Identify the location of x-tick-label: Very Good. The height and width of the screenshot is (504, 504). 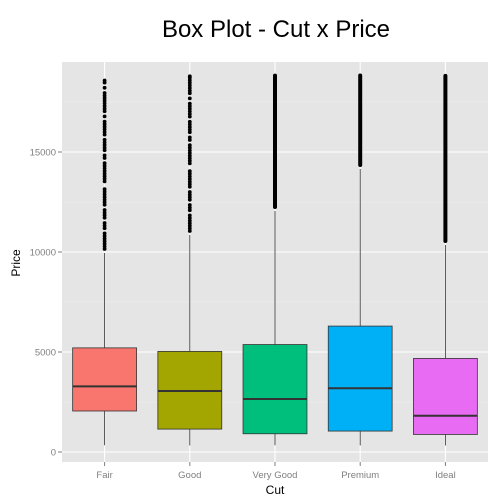
(275, 475).